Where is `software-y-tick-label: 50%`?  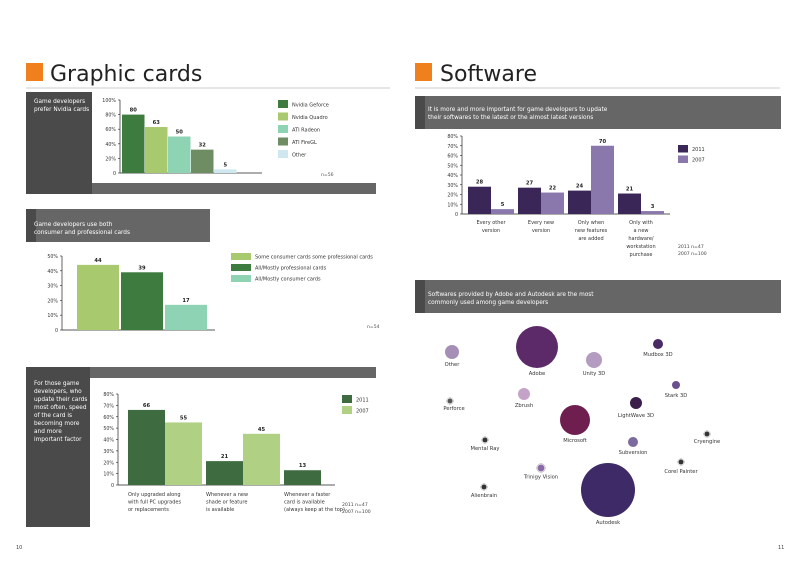 software-y-tick-label: 50% is located at coordinates (452, 166).